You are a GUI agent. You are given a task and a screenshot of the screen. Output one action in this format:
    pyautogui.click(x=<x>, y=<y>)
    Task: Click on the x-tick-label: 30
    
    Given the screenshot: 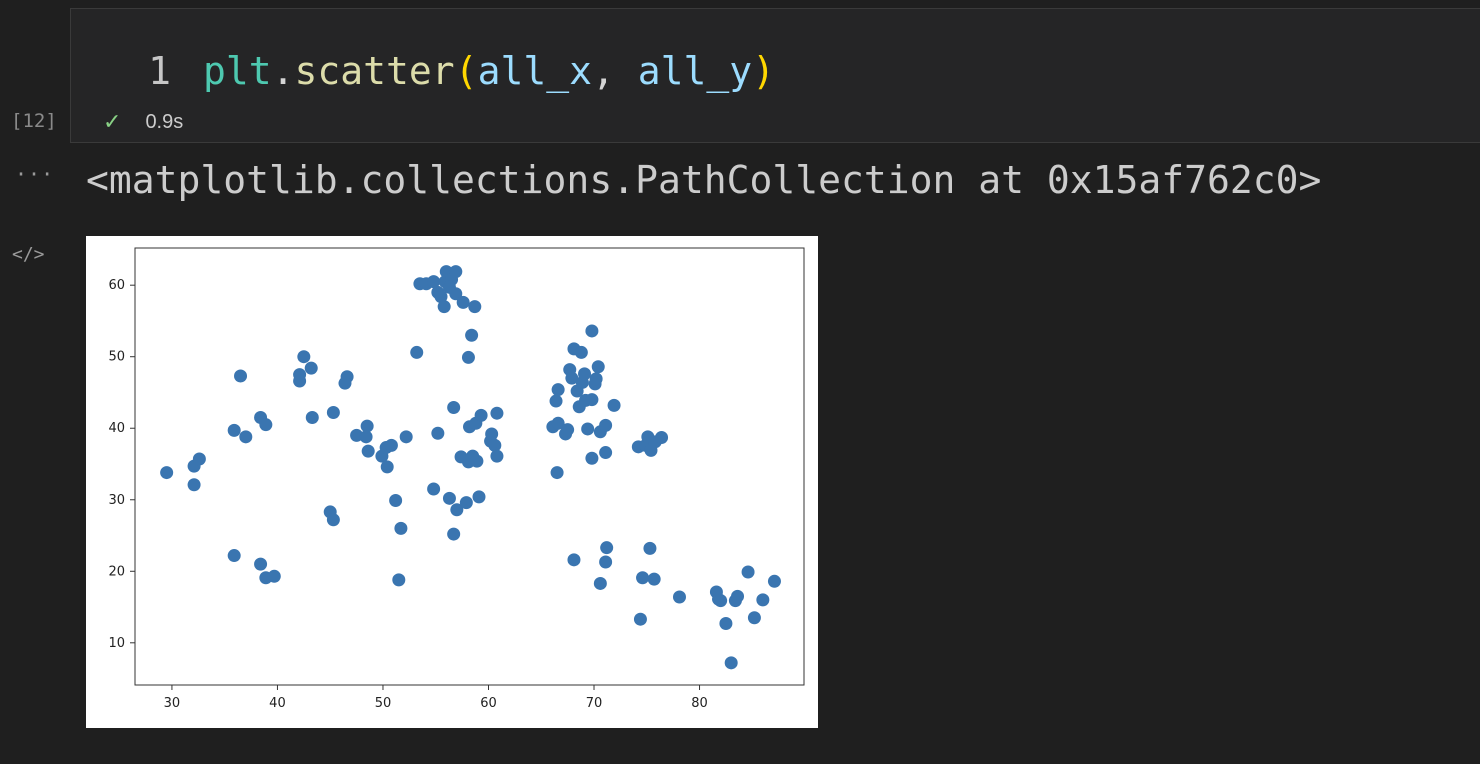 What is the action you would take?
    pyautogui.click(x=172, y=703)
    